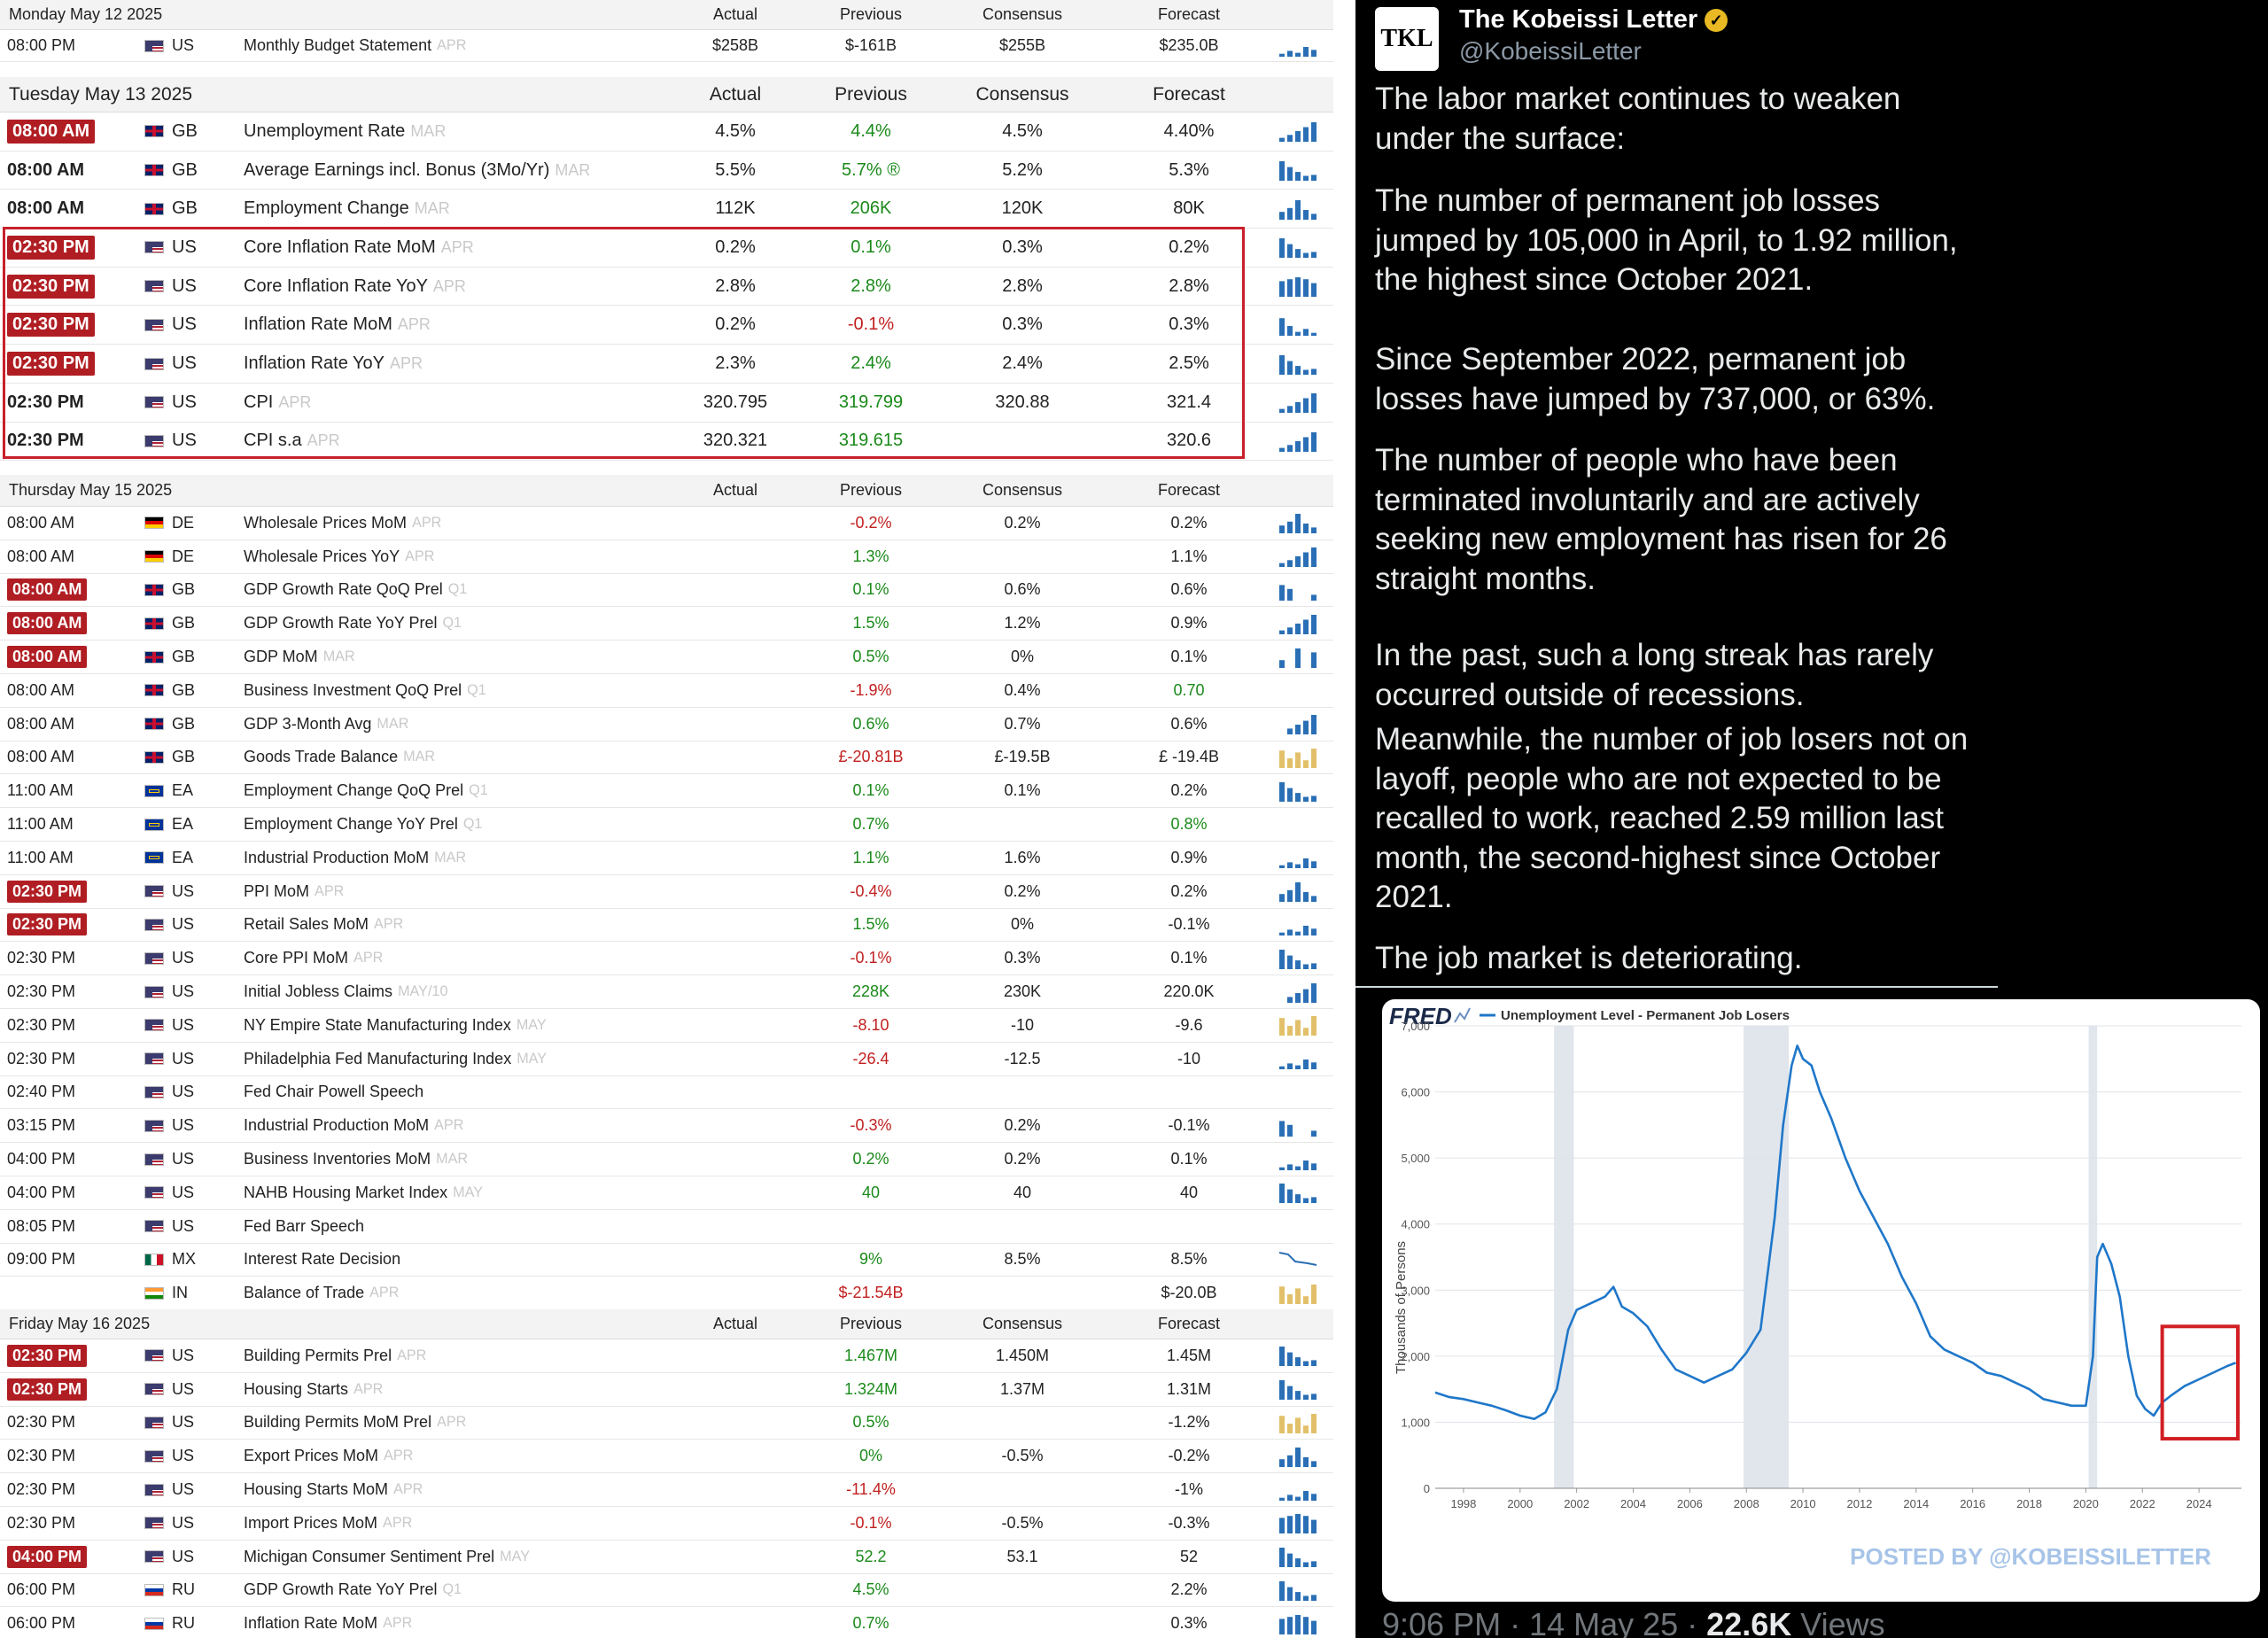 The height and width of the screenshot is (1638, 2268). Describe the element at coordinates (326, 724) in the screenshot. I see `event-name: GDP 3-Month Avg MAR` at that location.